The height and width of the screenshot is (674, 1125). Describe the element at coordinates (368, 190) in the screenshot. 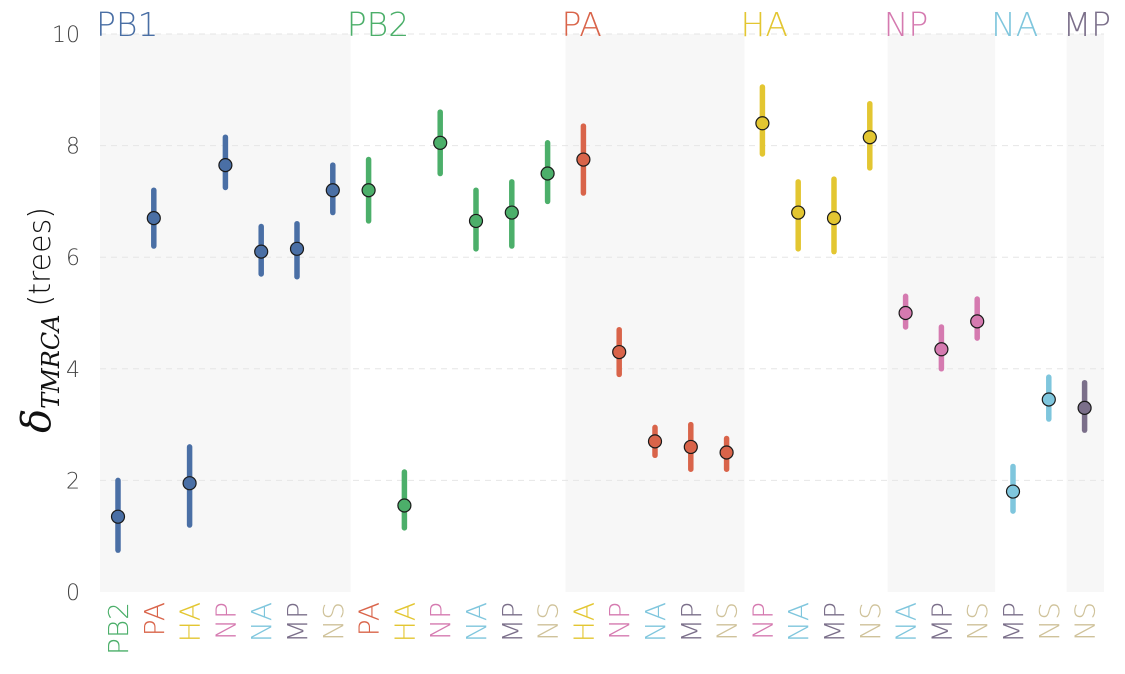

I see `point-pb2-pa` at that location.